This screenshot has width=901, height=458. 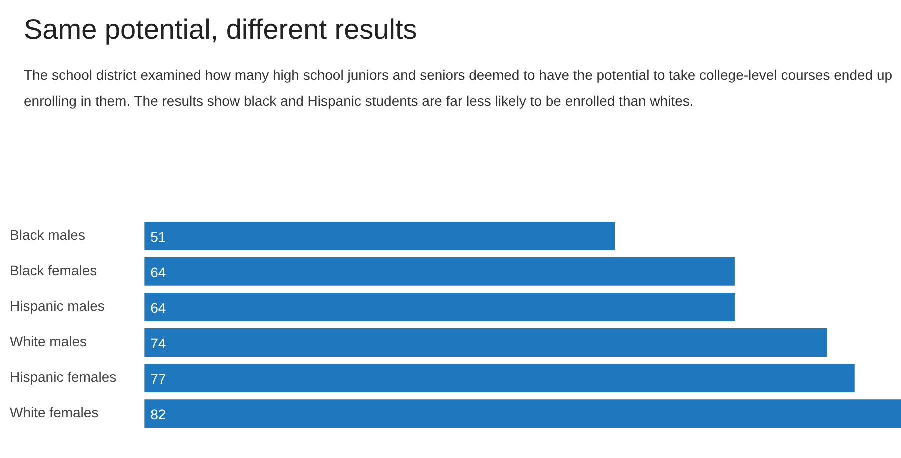 What do you see at coordinates (158, 414) in the screenshot?
I see `data-label: 82` at bounding box center [158, 414].